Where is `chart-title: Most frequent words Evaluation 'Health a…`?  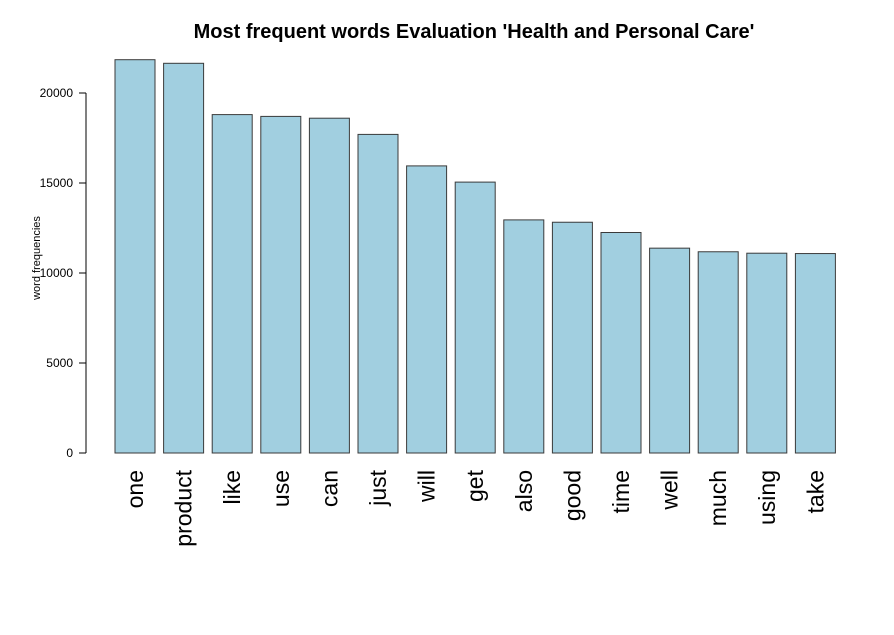 chart-title: Most frequent words Evaluation 'Health a… is located at coordinates (474, 32).